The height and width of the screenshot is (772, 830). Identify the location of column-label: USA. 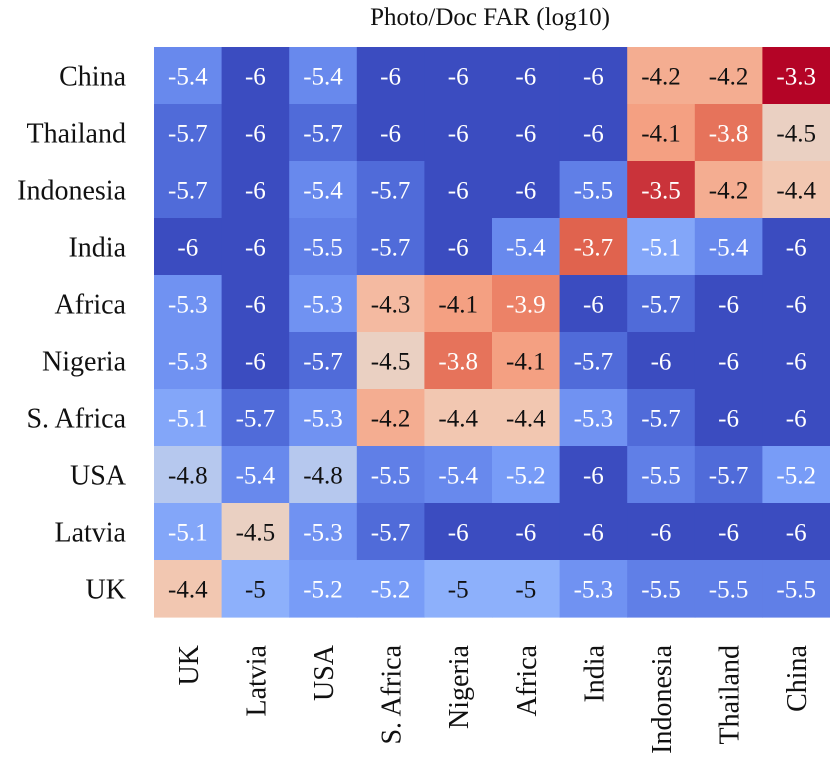
(324, 672).